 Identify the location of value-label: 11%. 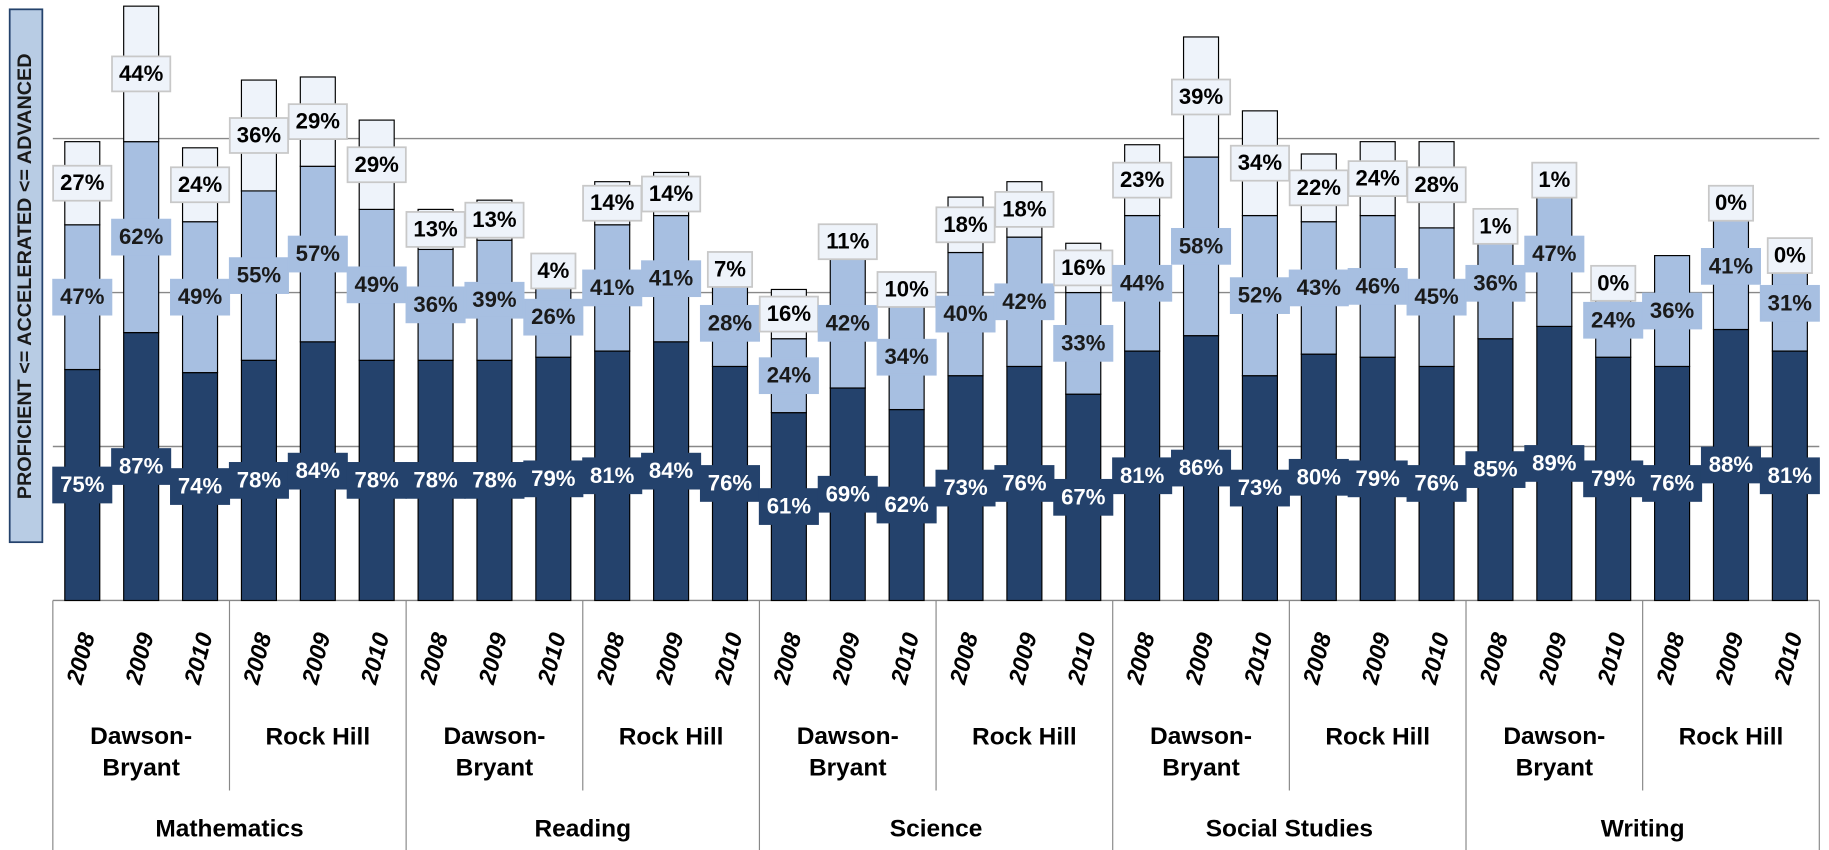
(847, 241).